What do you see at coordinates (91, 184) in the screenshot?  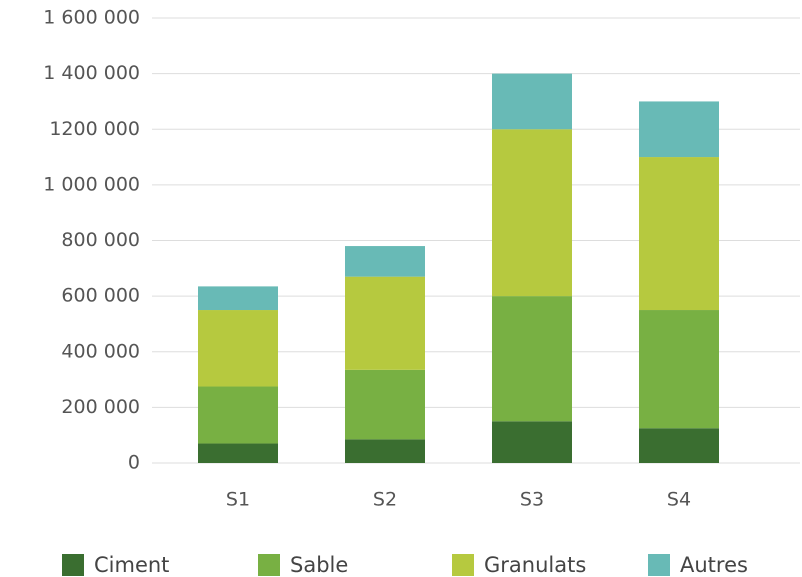 I see `y-tick-label: 1 000 000` at bounding box center [91, 184].